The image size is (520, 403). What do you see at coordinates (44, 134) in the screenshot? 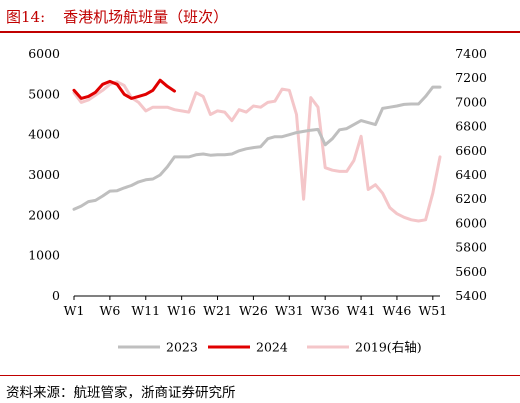
I see `left-axis-tick-label: 4000` at bounding box center [44, 134].